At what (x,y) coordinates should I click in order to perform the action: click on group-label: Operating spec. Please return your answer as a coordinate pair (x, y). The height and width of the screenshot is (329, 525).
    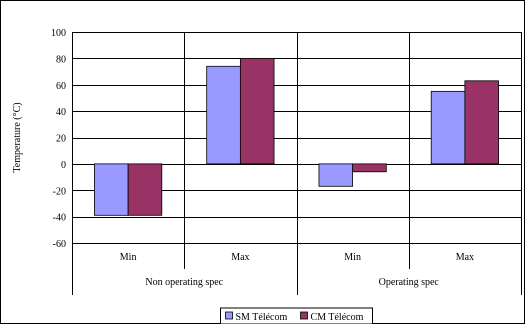
    Looking at the image, I should click on (409, 282).